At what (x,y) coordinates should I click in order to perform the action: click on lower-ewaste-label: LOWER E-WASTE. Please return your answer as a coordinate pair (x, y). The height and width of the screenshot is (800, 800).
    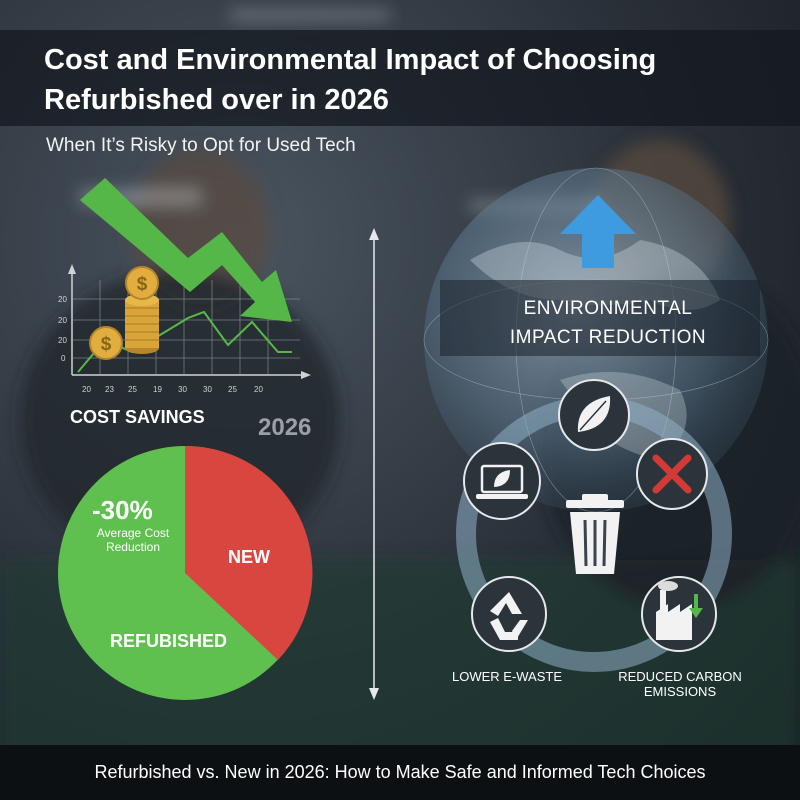
    Looking at the image, I should click on (507, 676).